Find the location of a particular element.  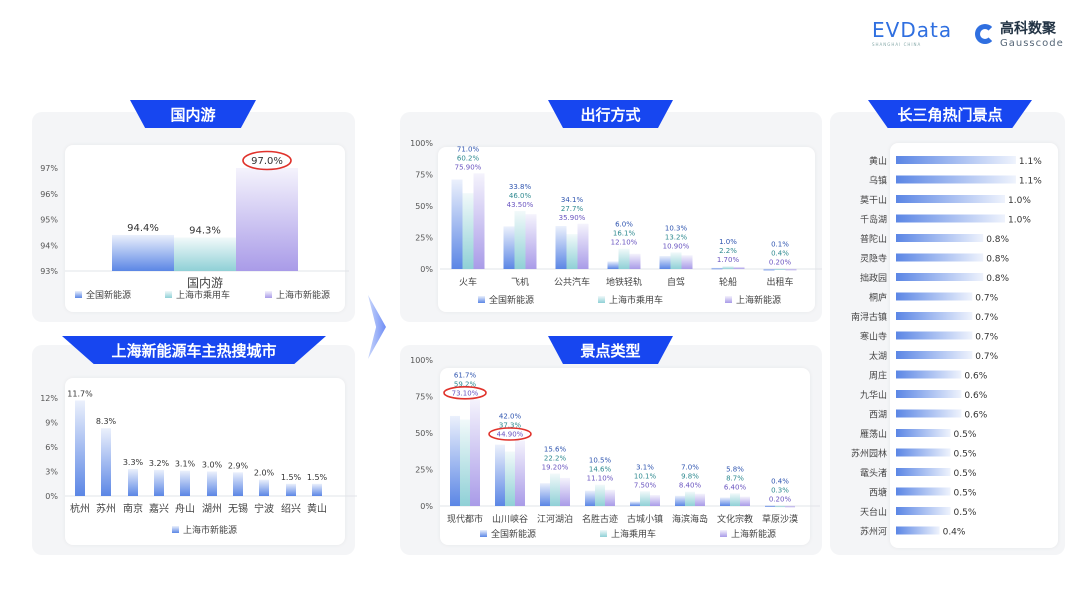

evdata-logo-text: EVData is located at coordinates (912, 30).